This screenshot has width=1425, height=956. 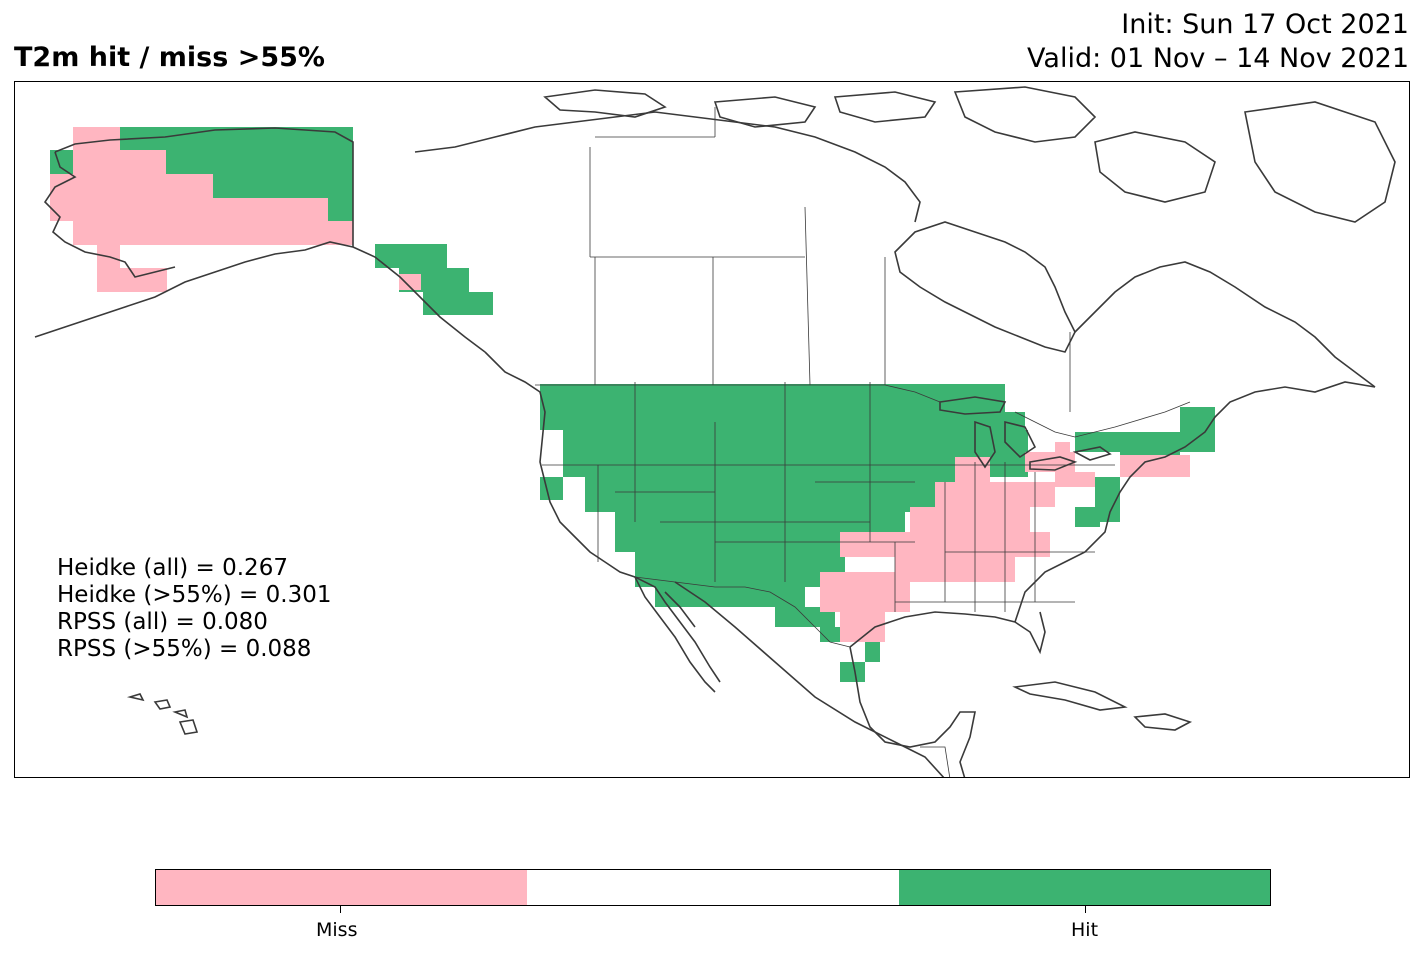 I want to click on us-canada-border, so click(x=863, y=411).